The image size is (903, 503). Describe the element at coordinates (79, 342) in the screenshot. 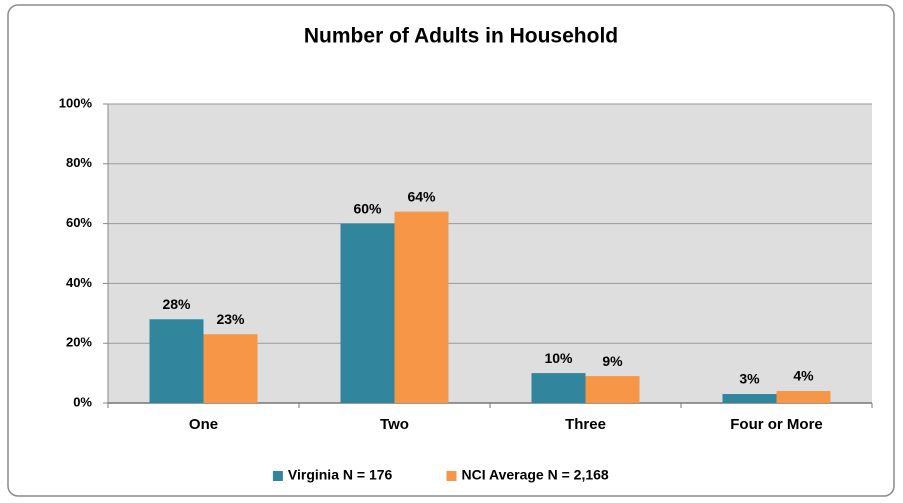

I see `y-tick-label: 20%` at that location.